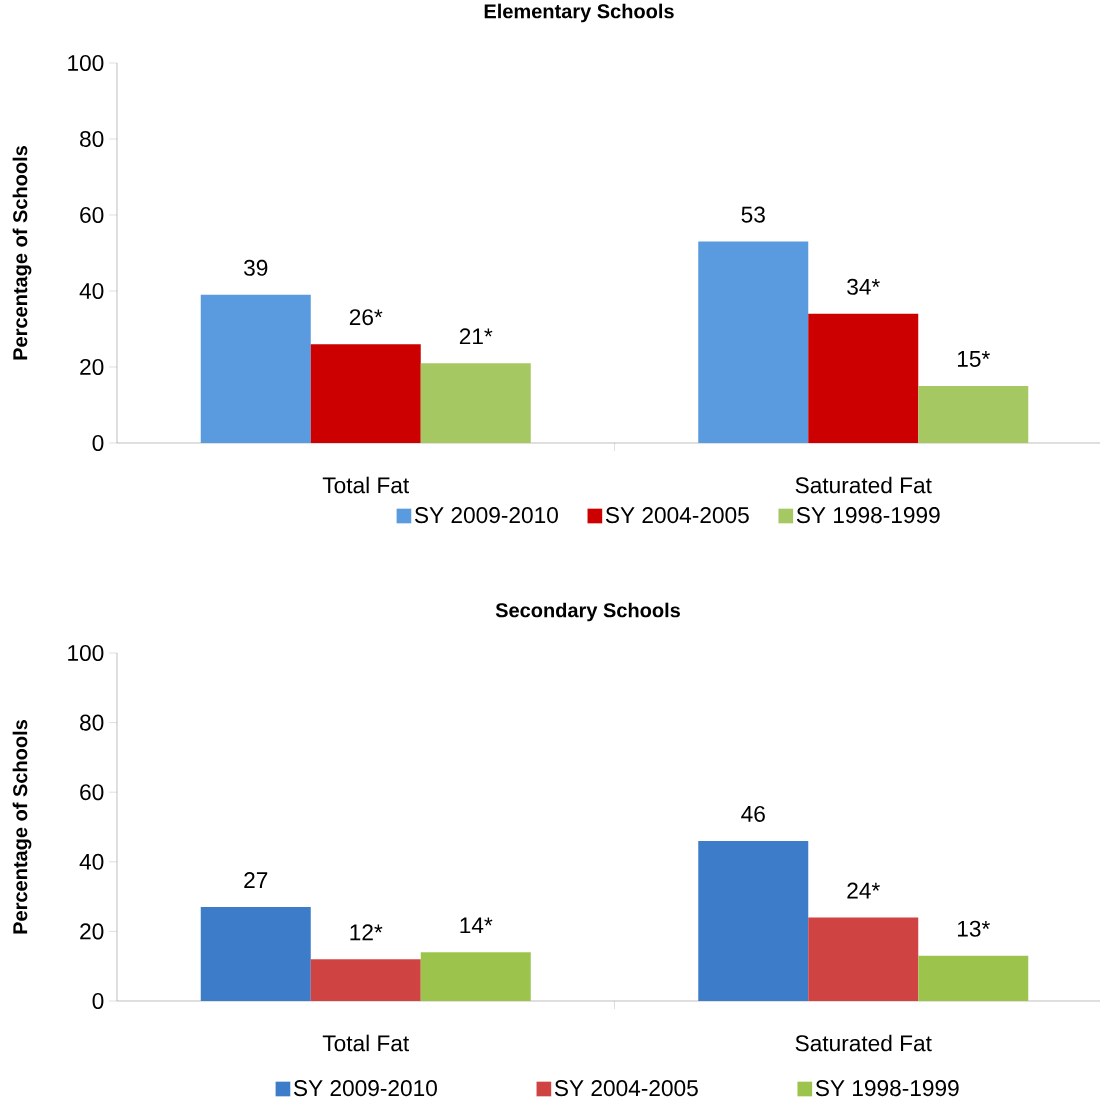  I want to click on data-label: 13*, so click(973, 928).